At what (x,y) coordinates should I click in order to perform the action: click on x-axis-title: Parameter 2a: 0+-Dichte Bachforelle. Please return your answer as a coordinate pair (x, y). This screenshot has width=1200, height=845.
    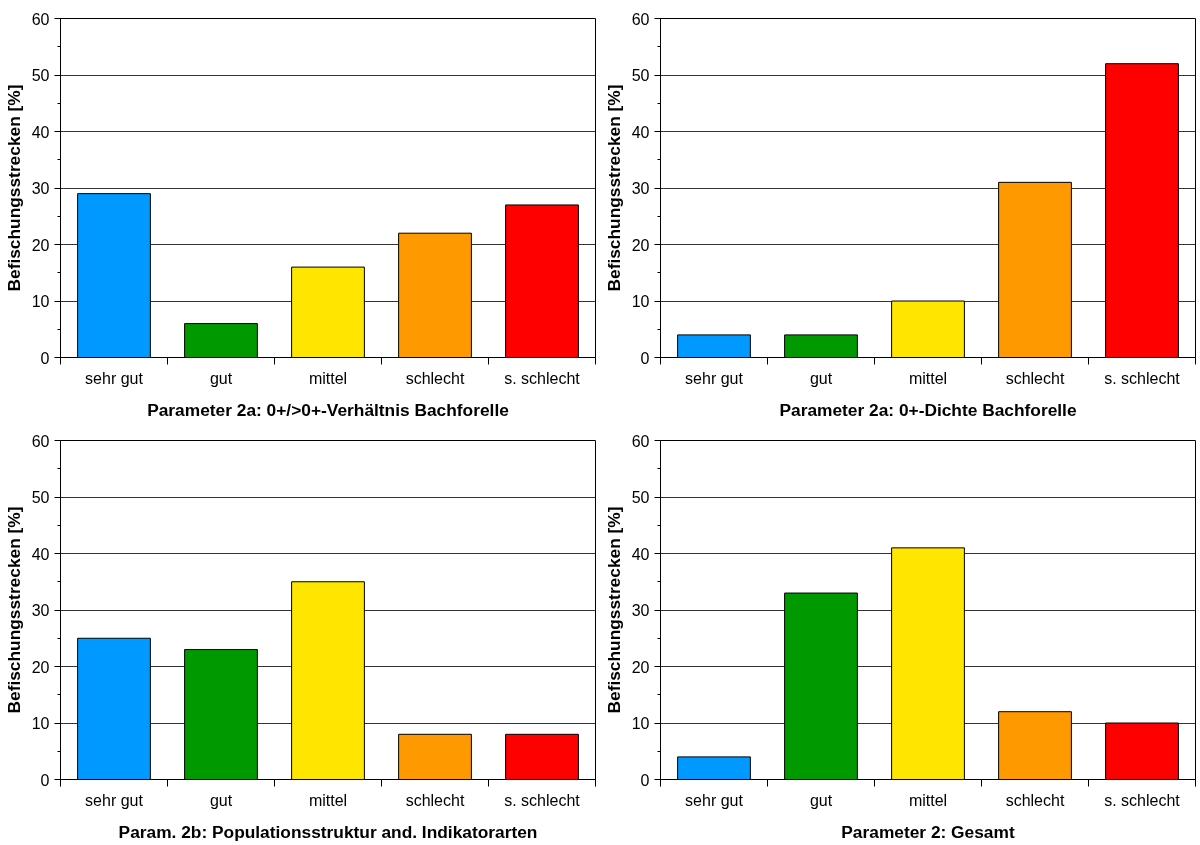
    Looking at the image, I should click on (928, 409).